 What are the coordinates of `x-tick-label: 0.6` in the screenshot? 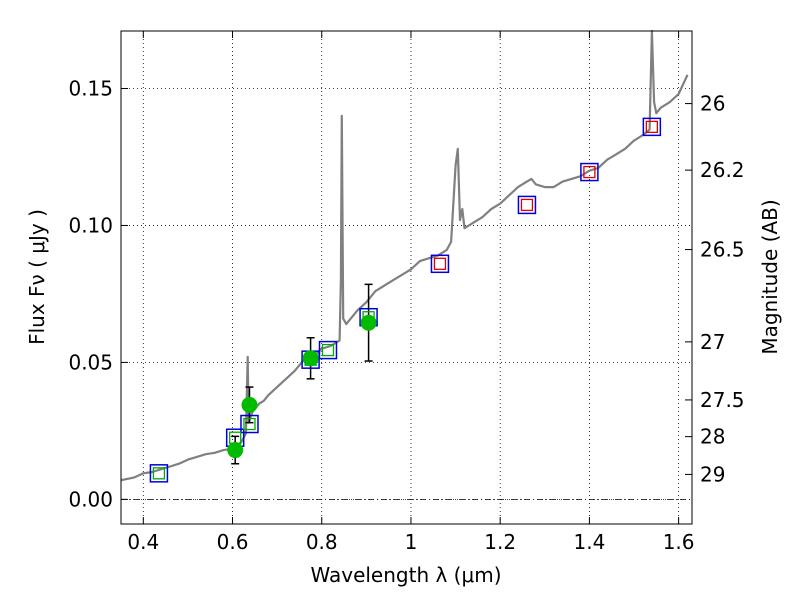 It's located at (233, 542).